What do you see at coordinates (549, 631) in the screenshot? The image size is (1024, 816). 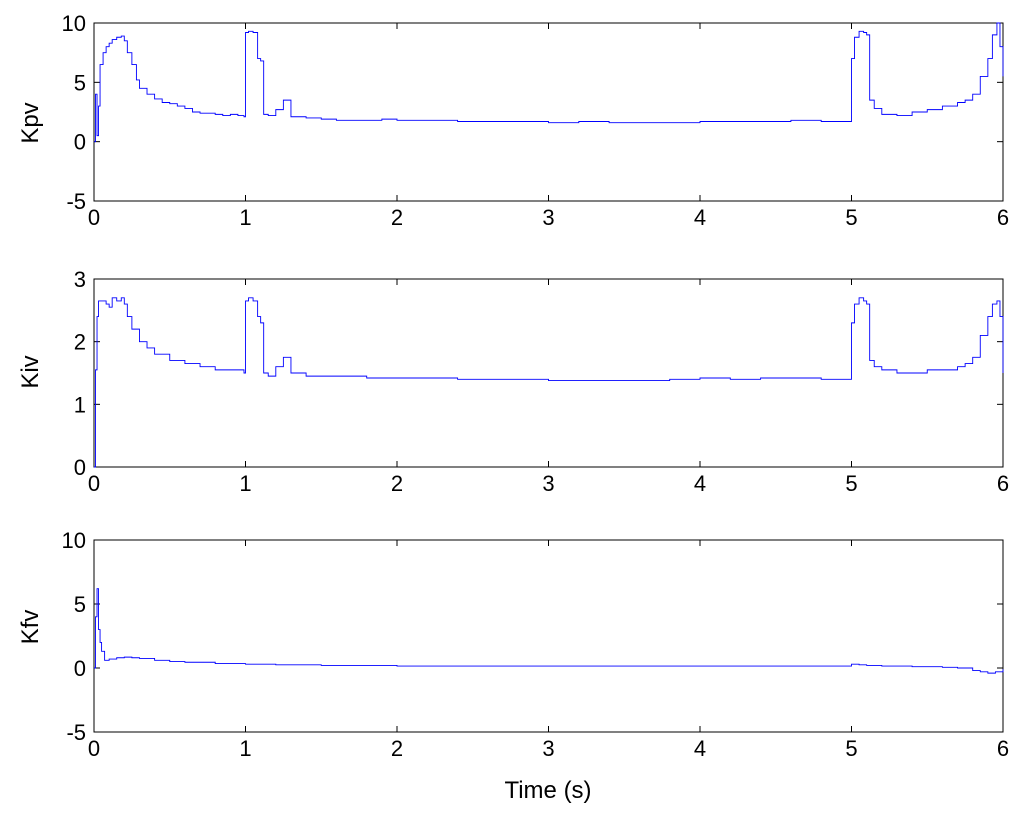 I see `series-line-kfv` at bounding box center [549, 631].